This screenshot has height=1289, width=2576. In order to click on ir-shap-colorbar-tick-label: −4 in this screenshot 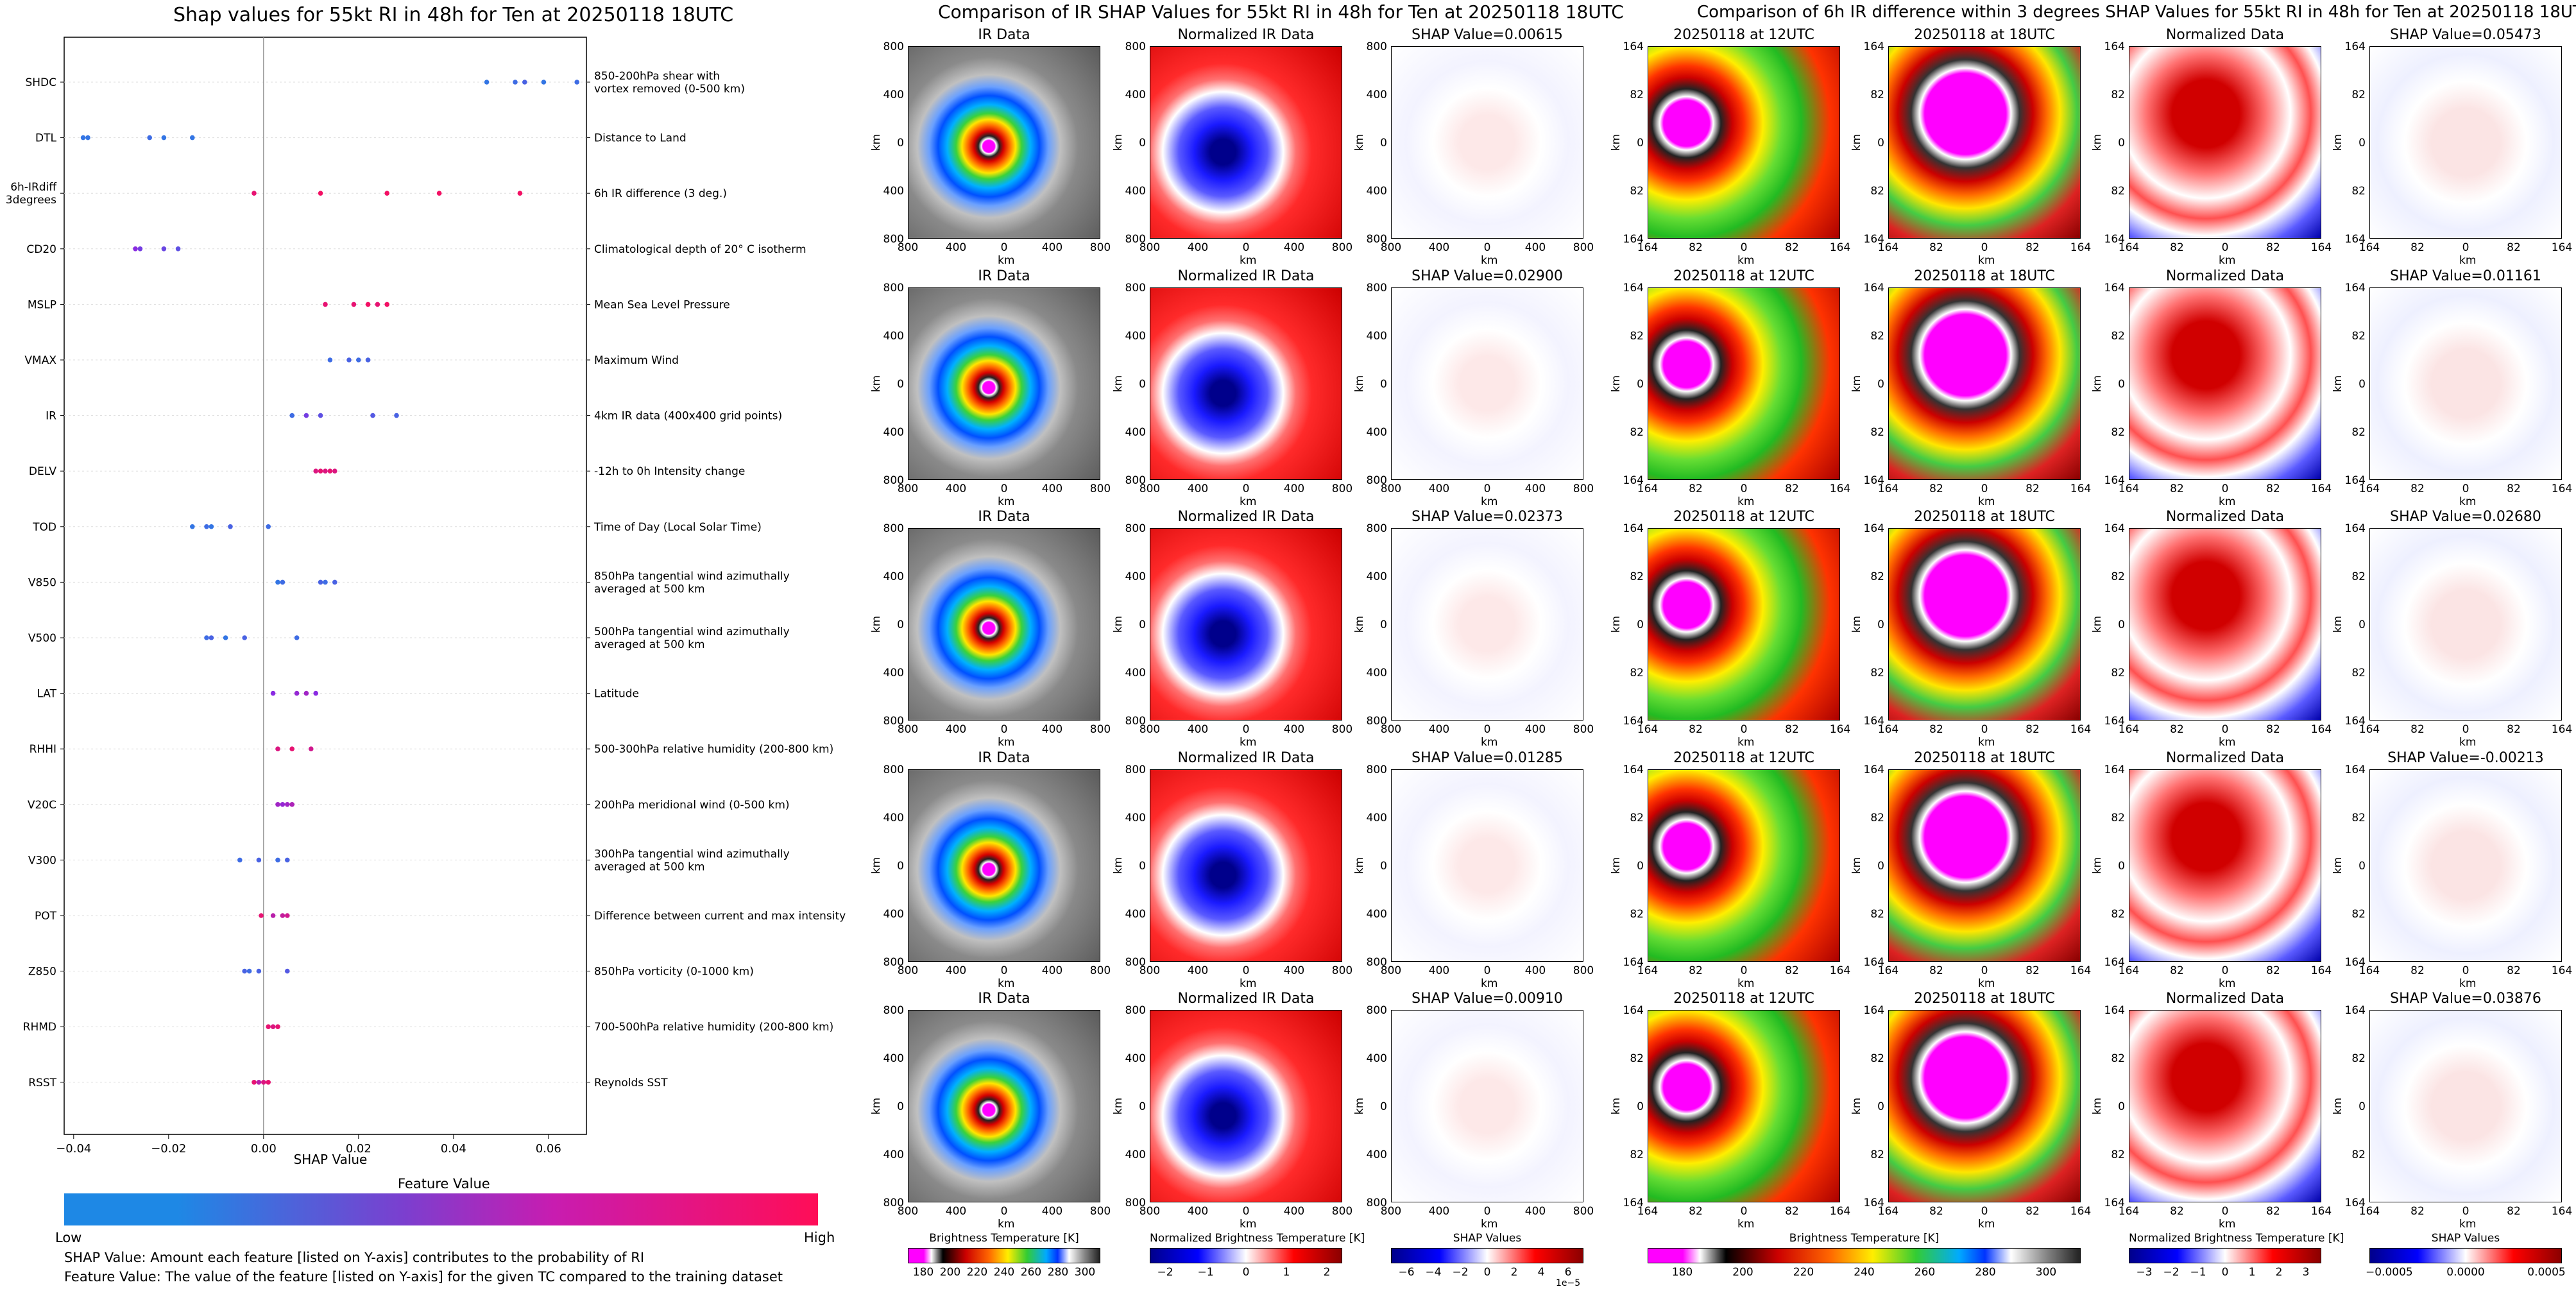, I will do `click(1434, 1272)`.